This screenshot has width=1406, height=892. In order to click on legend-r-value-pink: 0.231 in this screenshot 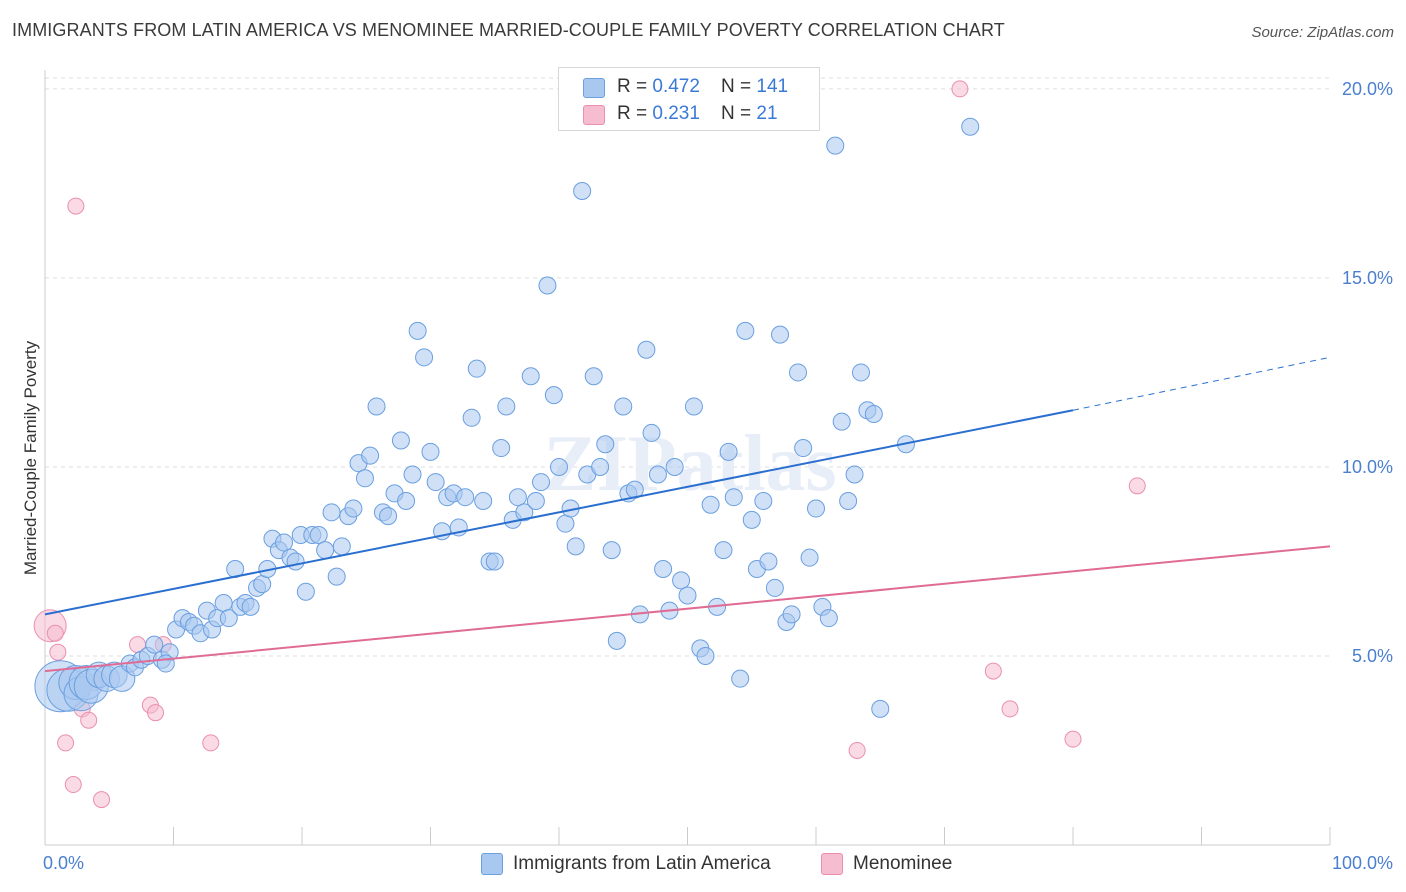, I will do `click(676, 113)`.